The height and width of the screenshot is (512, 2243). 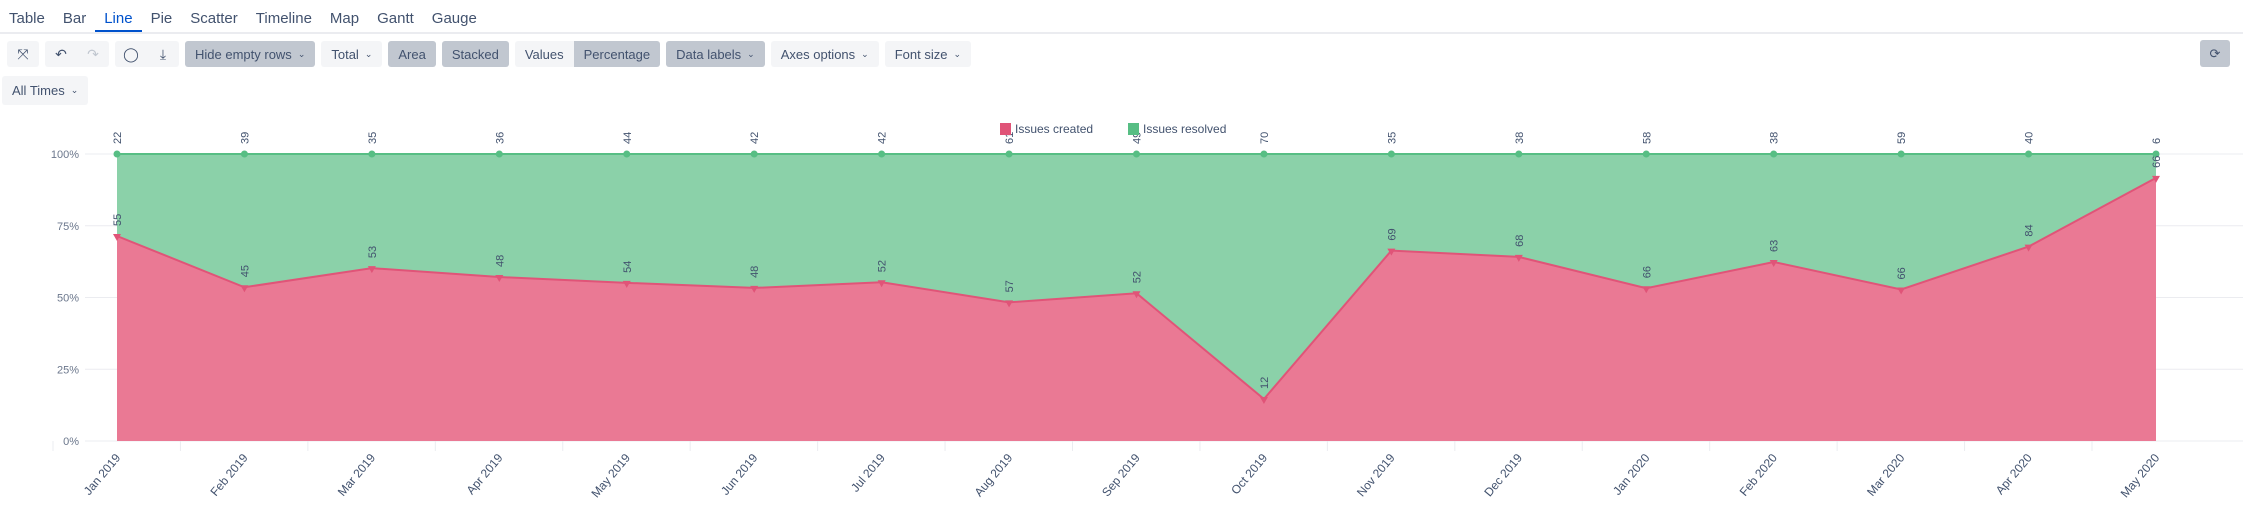 I want to click on data-label-issues-resolved: 6, so click(x=2157, y=141).